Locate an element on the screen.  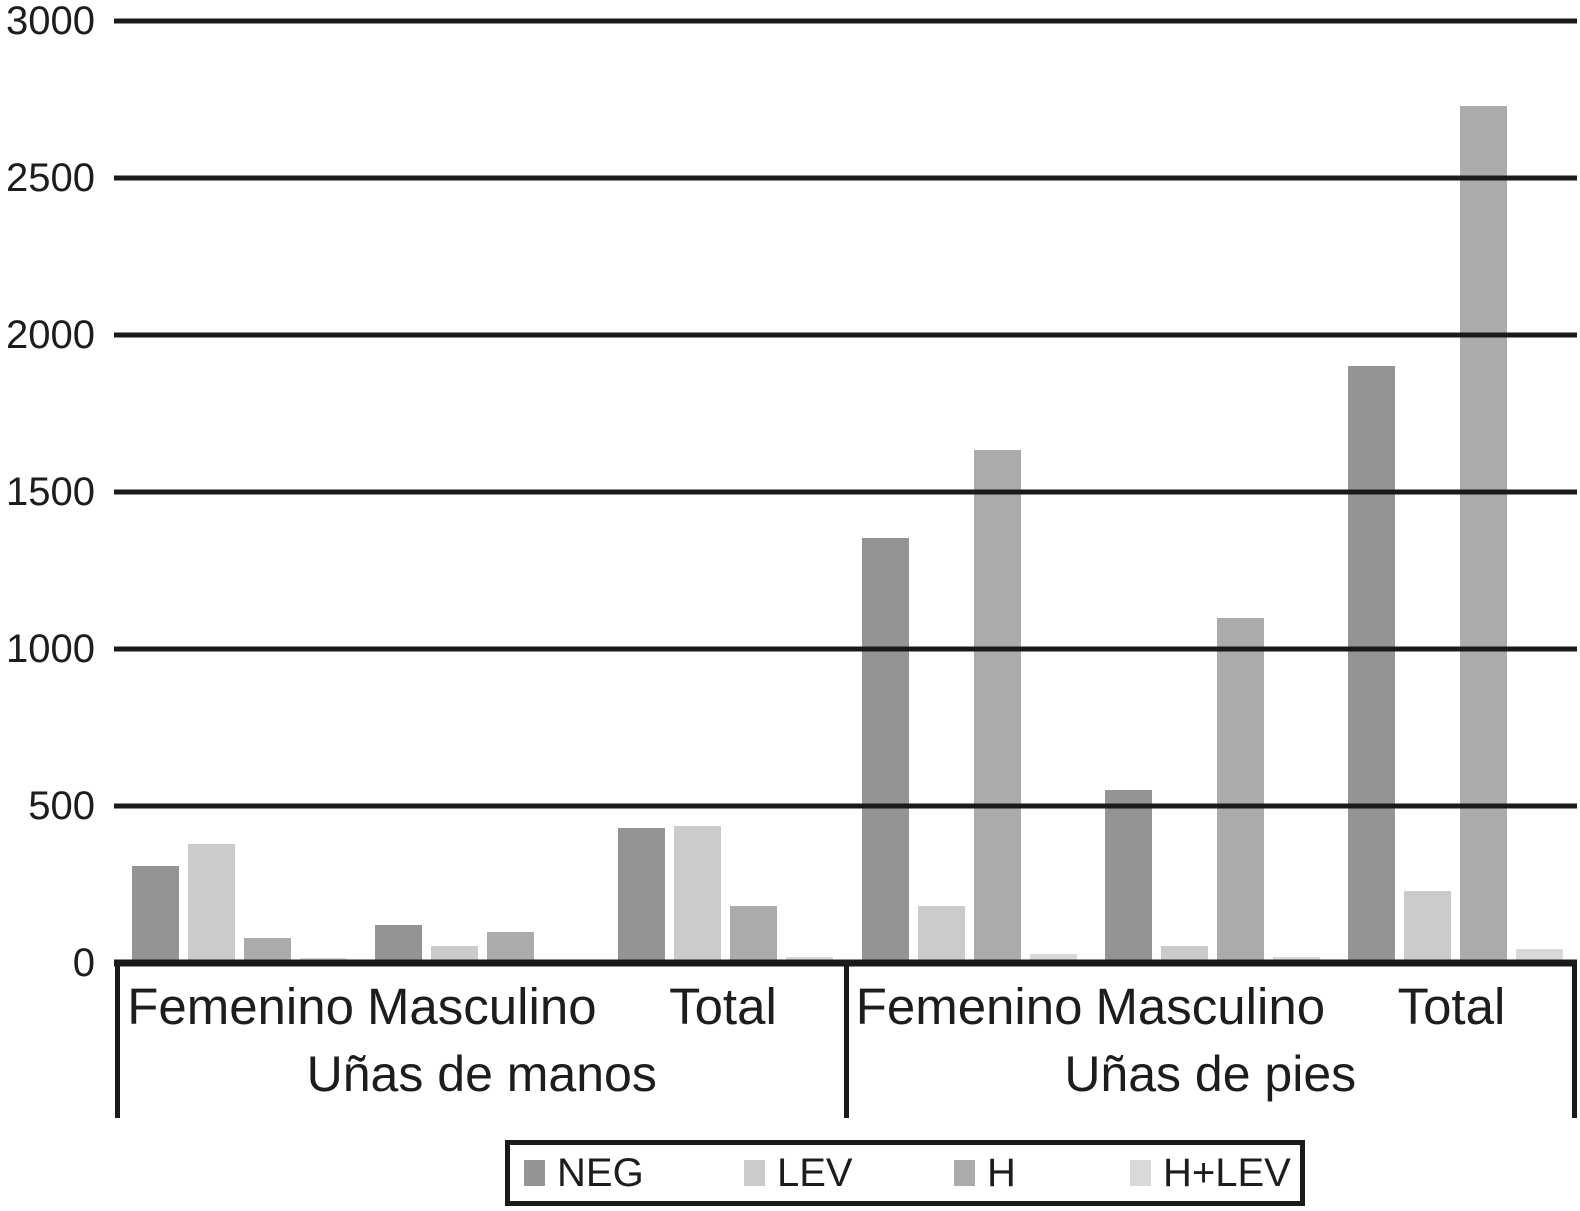
y-tick-label: 0 is located at coordinates (83, 963).